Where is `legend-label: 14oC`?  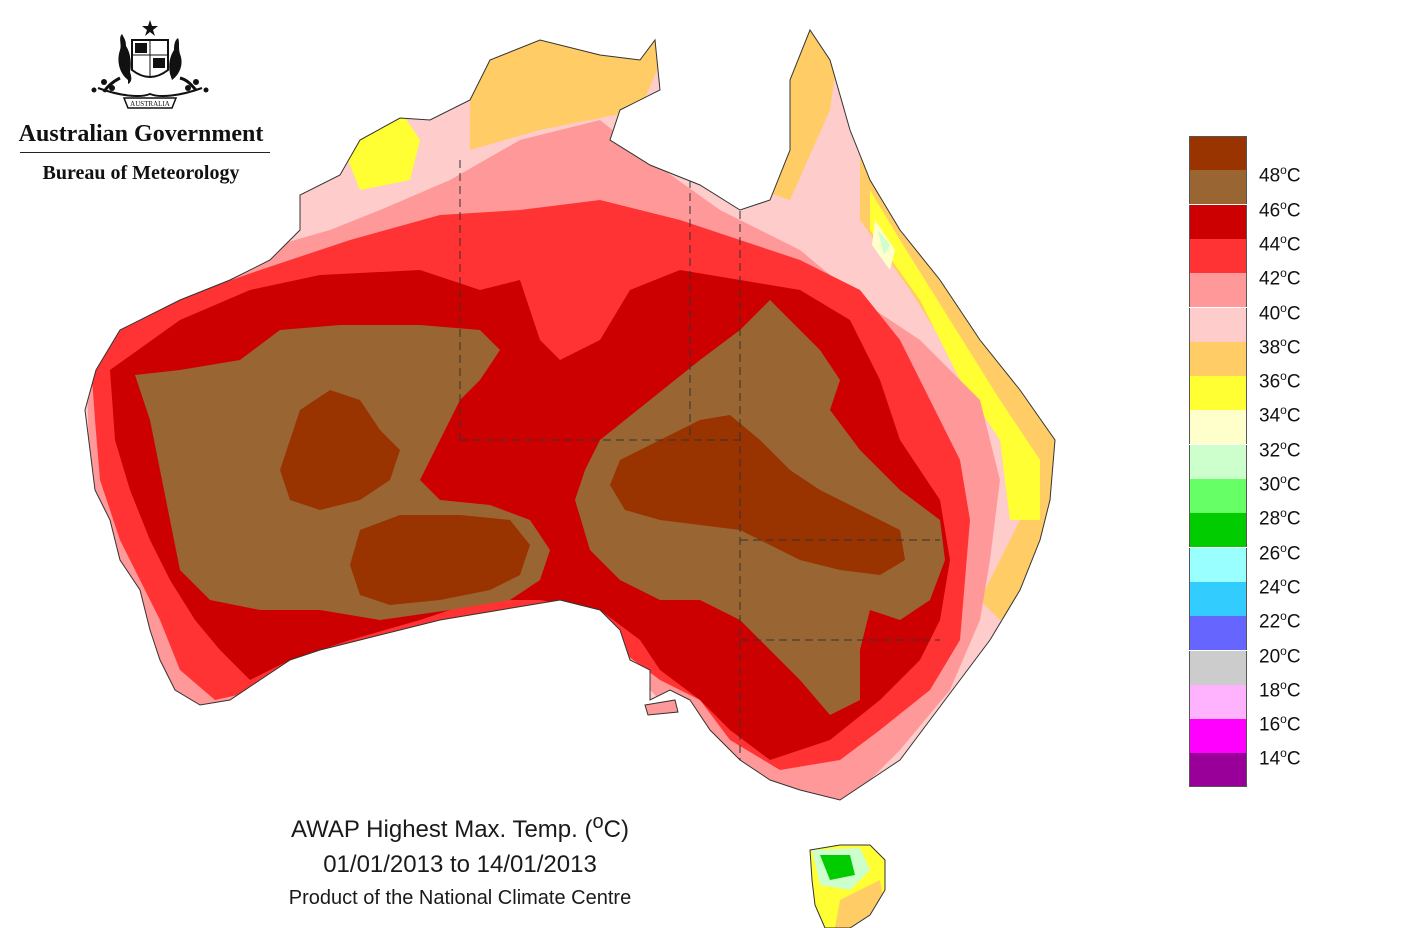
legend-label: 14oC is located at coordinates (1280, 756).